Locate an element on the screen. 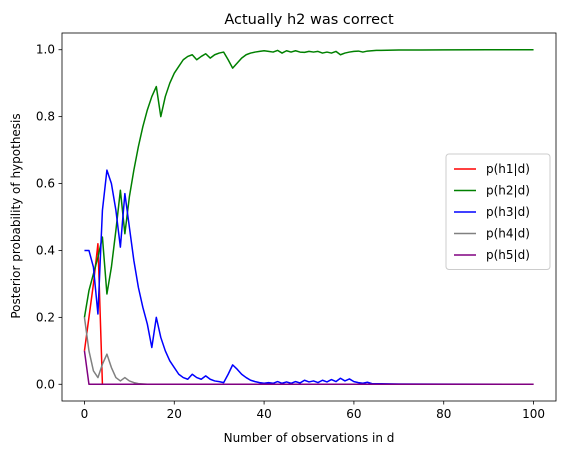 This screenshot has height=455, width=567. chart-title: Actually h2 was correct is located at coordinates (309, 20).